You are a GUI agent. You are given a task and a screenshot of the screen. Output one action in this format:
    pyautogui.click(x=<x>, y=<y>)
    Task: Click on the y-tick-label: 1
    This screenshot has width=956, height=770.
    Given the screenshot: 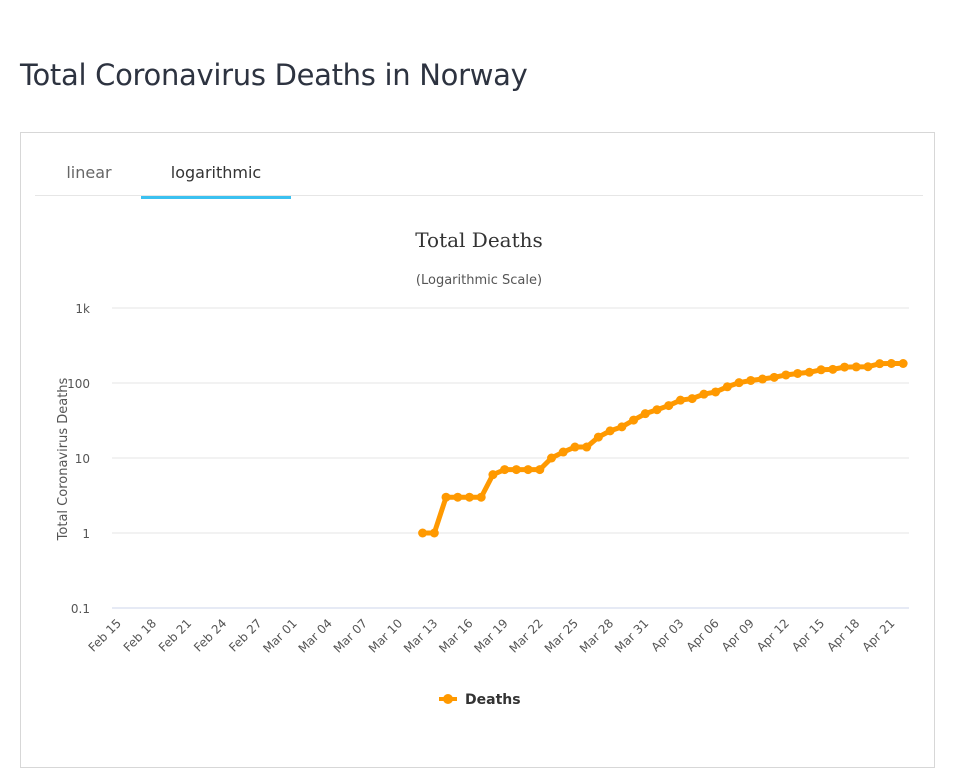 What is the action you would take?
    pyautogui.click(x=86, y=534)
    